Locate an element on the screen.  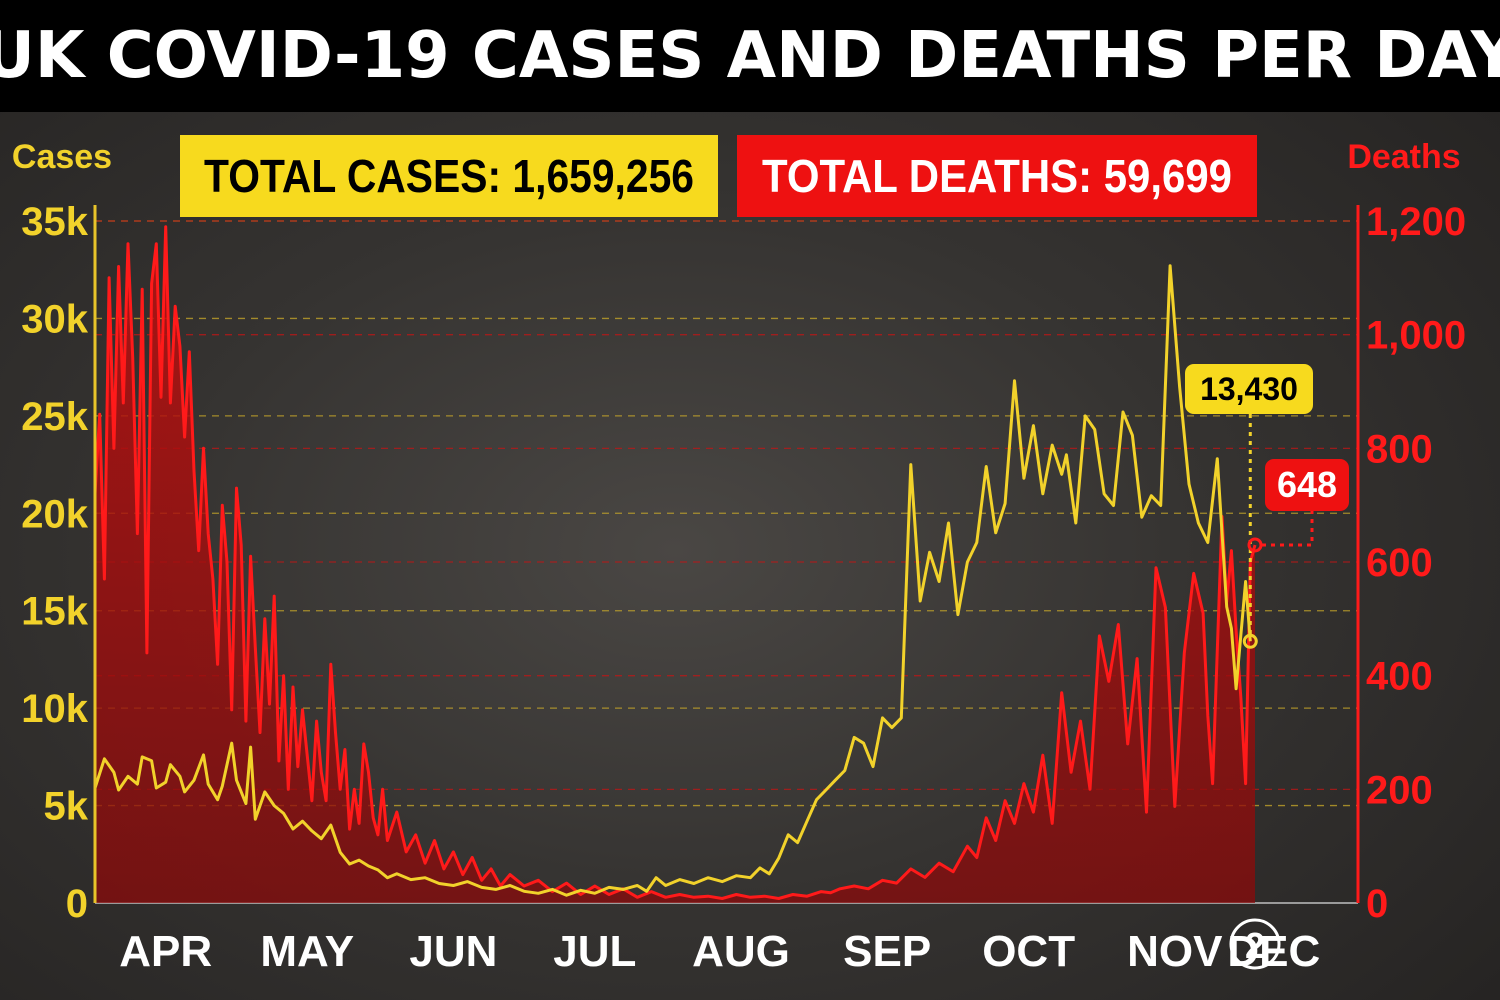
month-label: JUN is located at coordinates (453, 951).